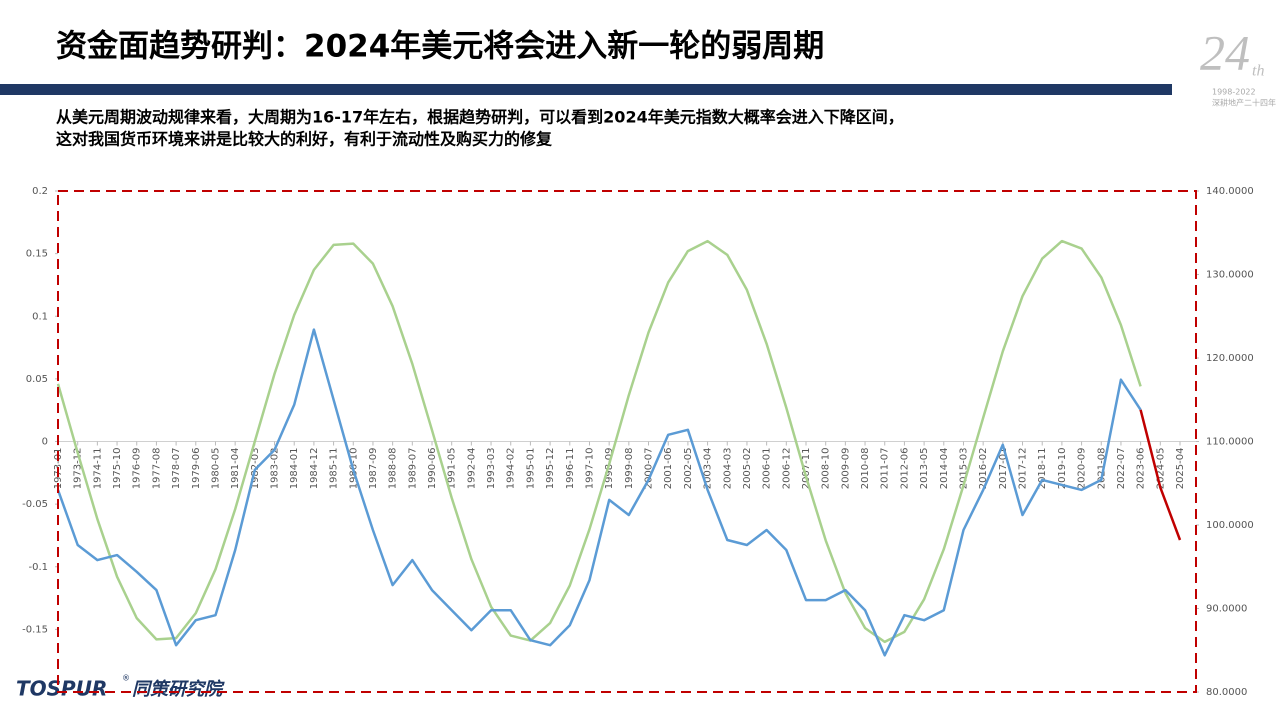 The width and height of the screenshot is (1280, 720). What do you see at coordinates (491, 469) in the screenshot?
I see `x-tick-label: 1993-03` at bounding box center [491, 469].